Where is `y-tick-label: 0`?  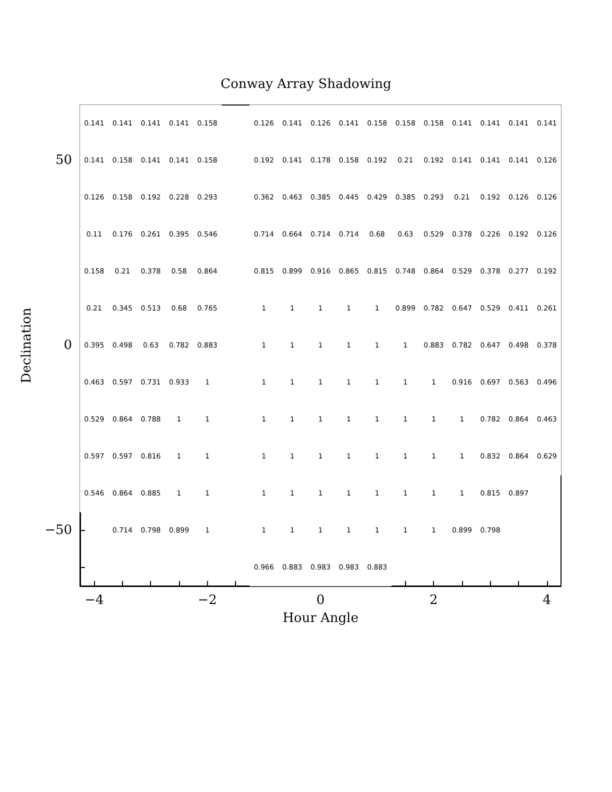
y-tick-label: 0 is located at coordinates (68, 345).